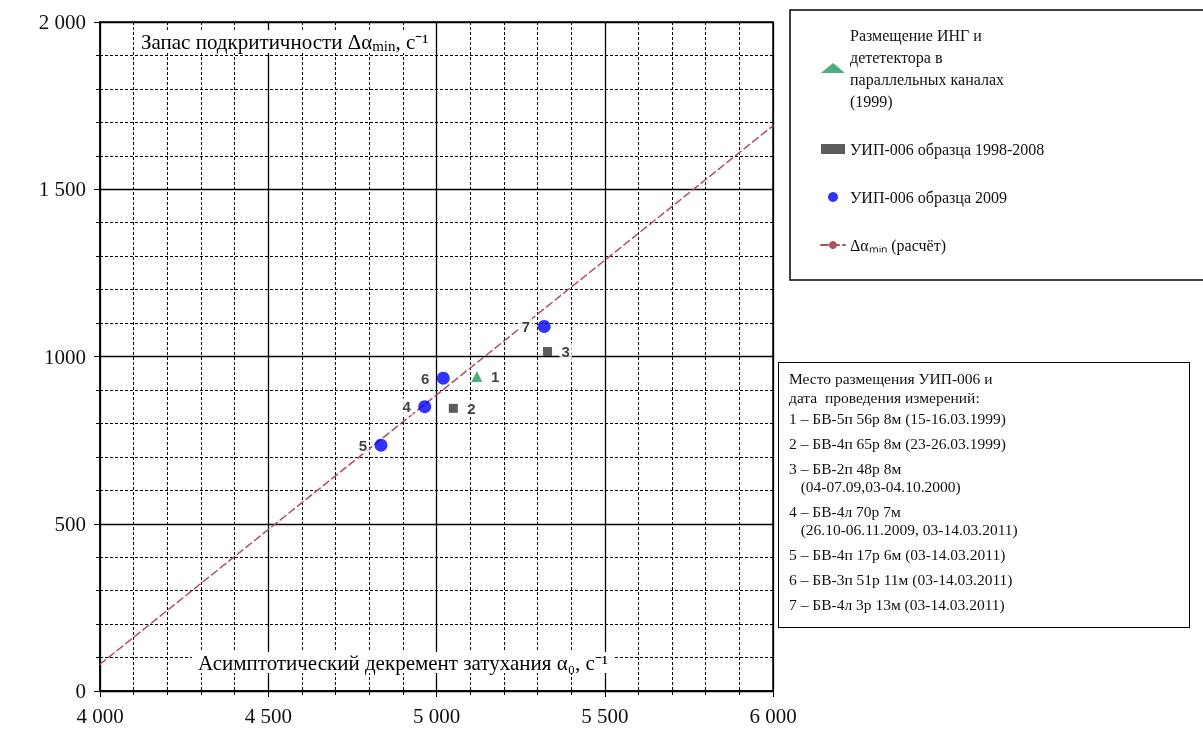 This screenshot has height=740, width=1203. Describe the element at coordinates (898, 555) in the screenshot. I see `text: 5 – БВ-4п 17р 6м (03-14.03.2011)` at that location.